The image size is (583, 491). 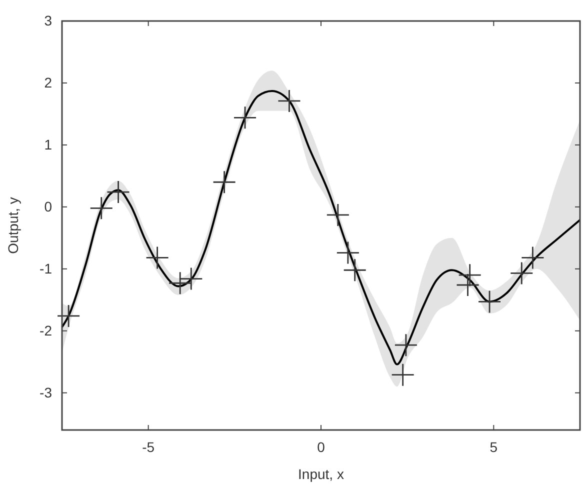 I want to click on x-tick-label: 5, so click(x=494, y=446).